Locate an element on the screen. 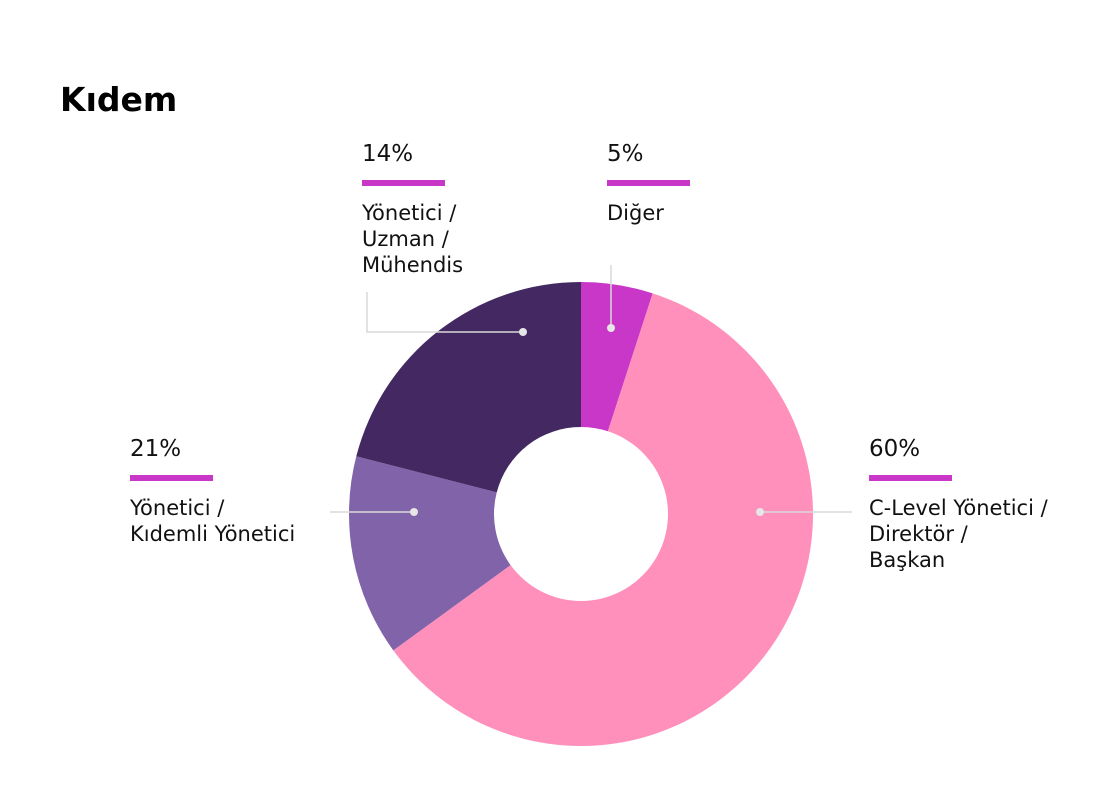  category-label: Yönetici / Uzman / Mühendis is located at coordinates (413, 239).